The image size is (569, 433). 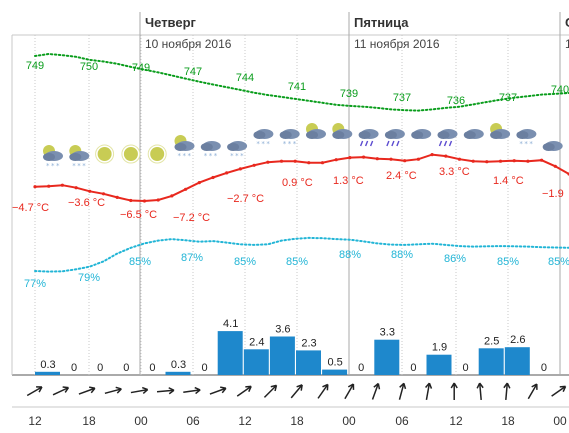 I want to click on precipitation-label: 1.9, so click(x=439, y=348).